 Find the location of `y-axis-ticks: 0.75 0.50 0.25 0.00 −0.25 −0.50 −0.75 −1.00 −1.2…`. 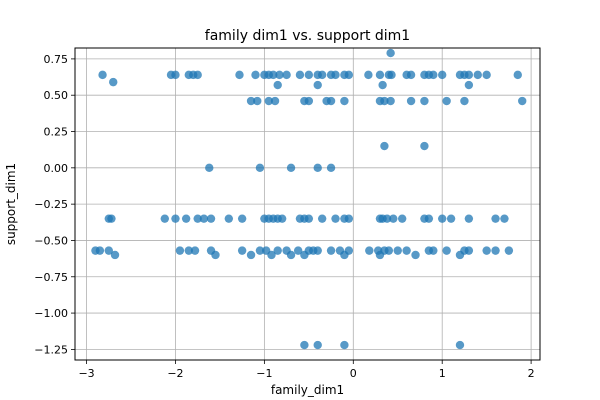

y-axis-ticks: 0.75 0.50 0.25 0.00 −0.25 −0.50 −0.75 −1.00 −1.2… is located at coordinates (54, 204).